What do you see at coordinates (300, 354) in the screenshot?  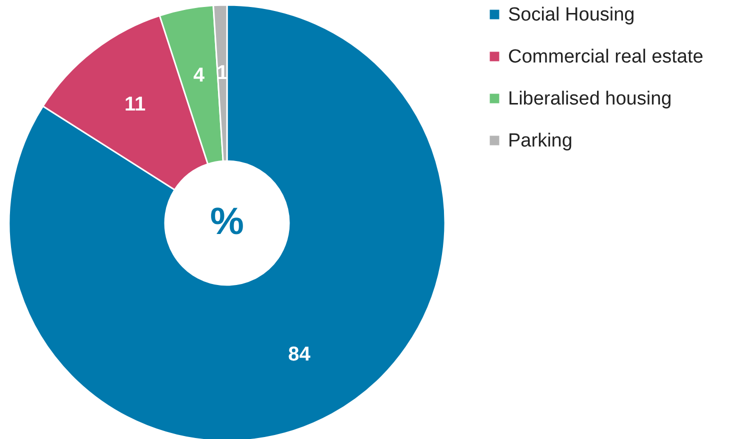 I see `data-label: 84` at bounding box center [300, 354].